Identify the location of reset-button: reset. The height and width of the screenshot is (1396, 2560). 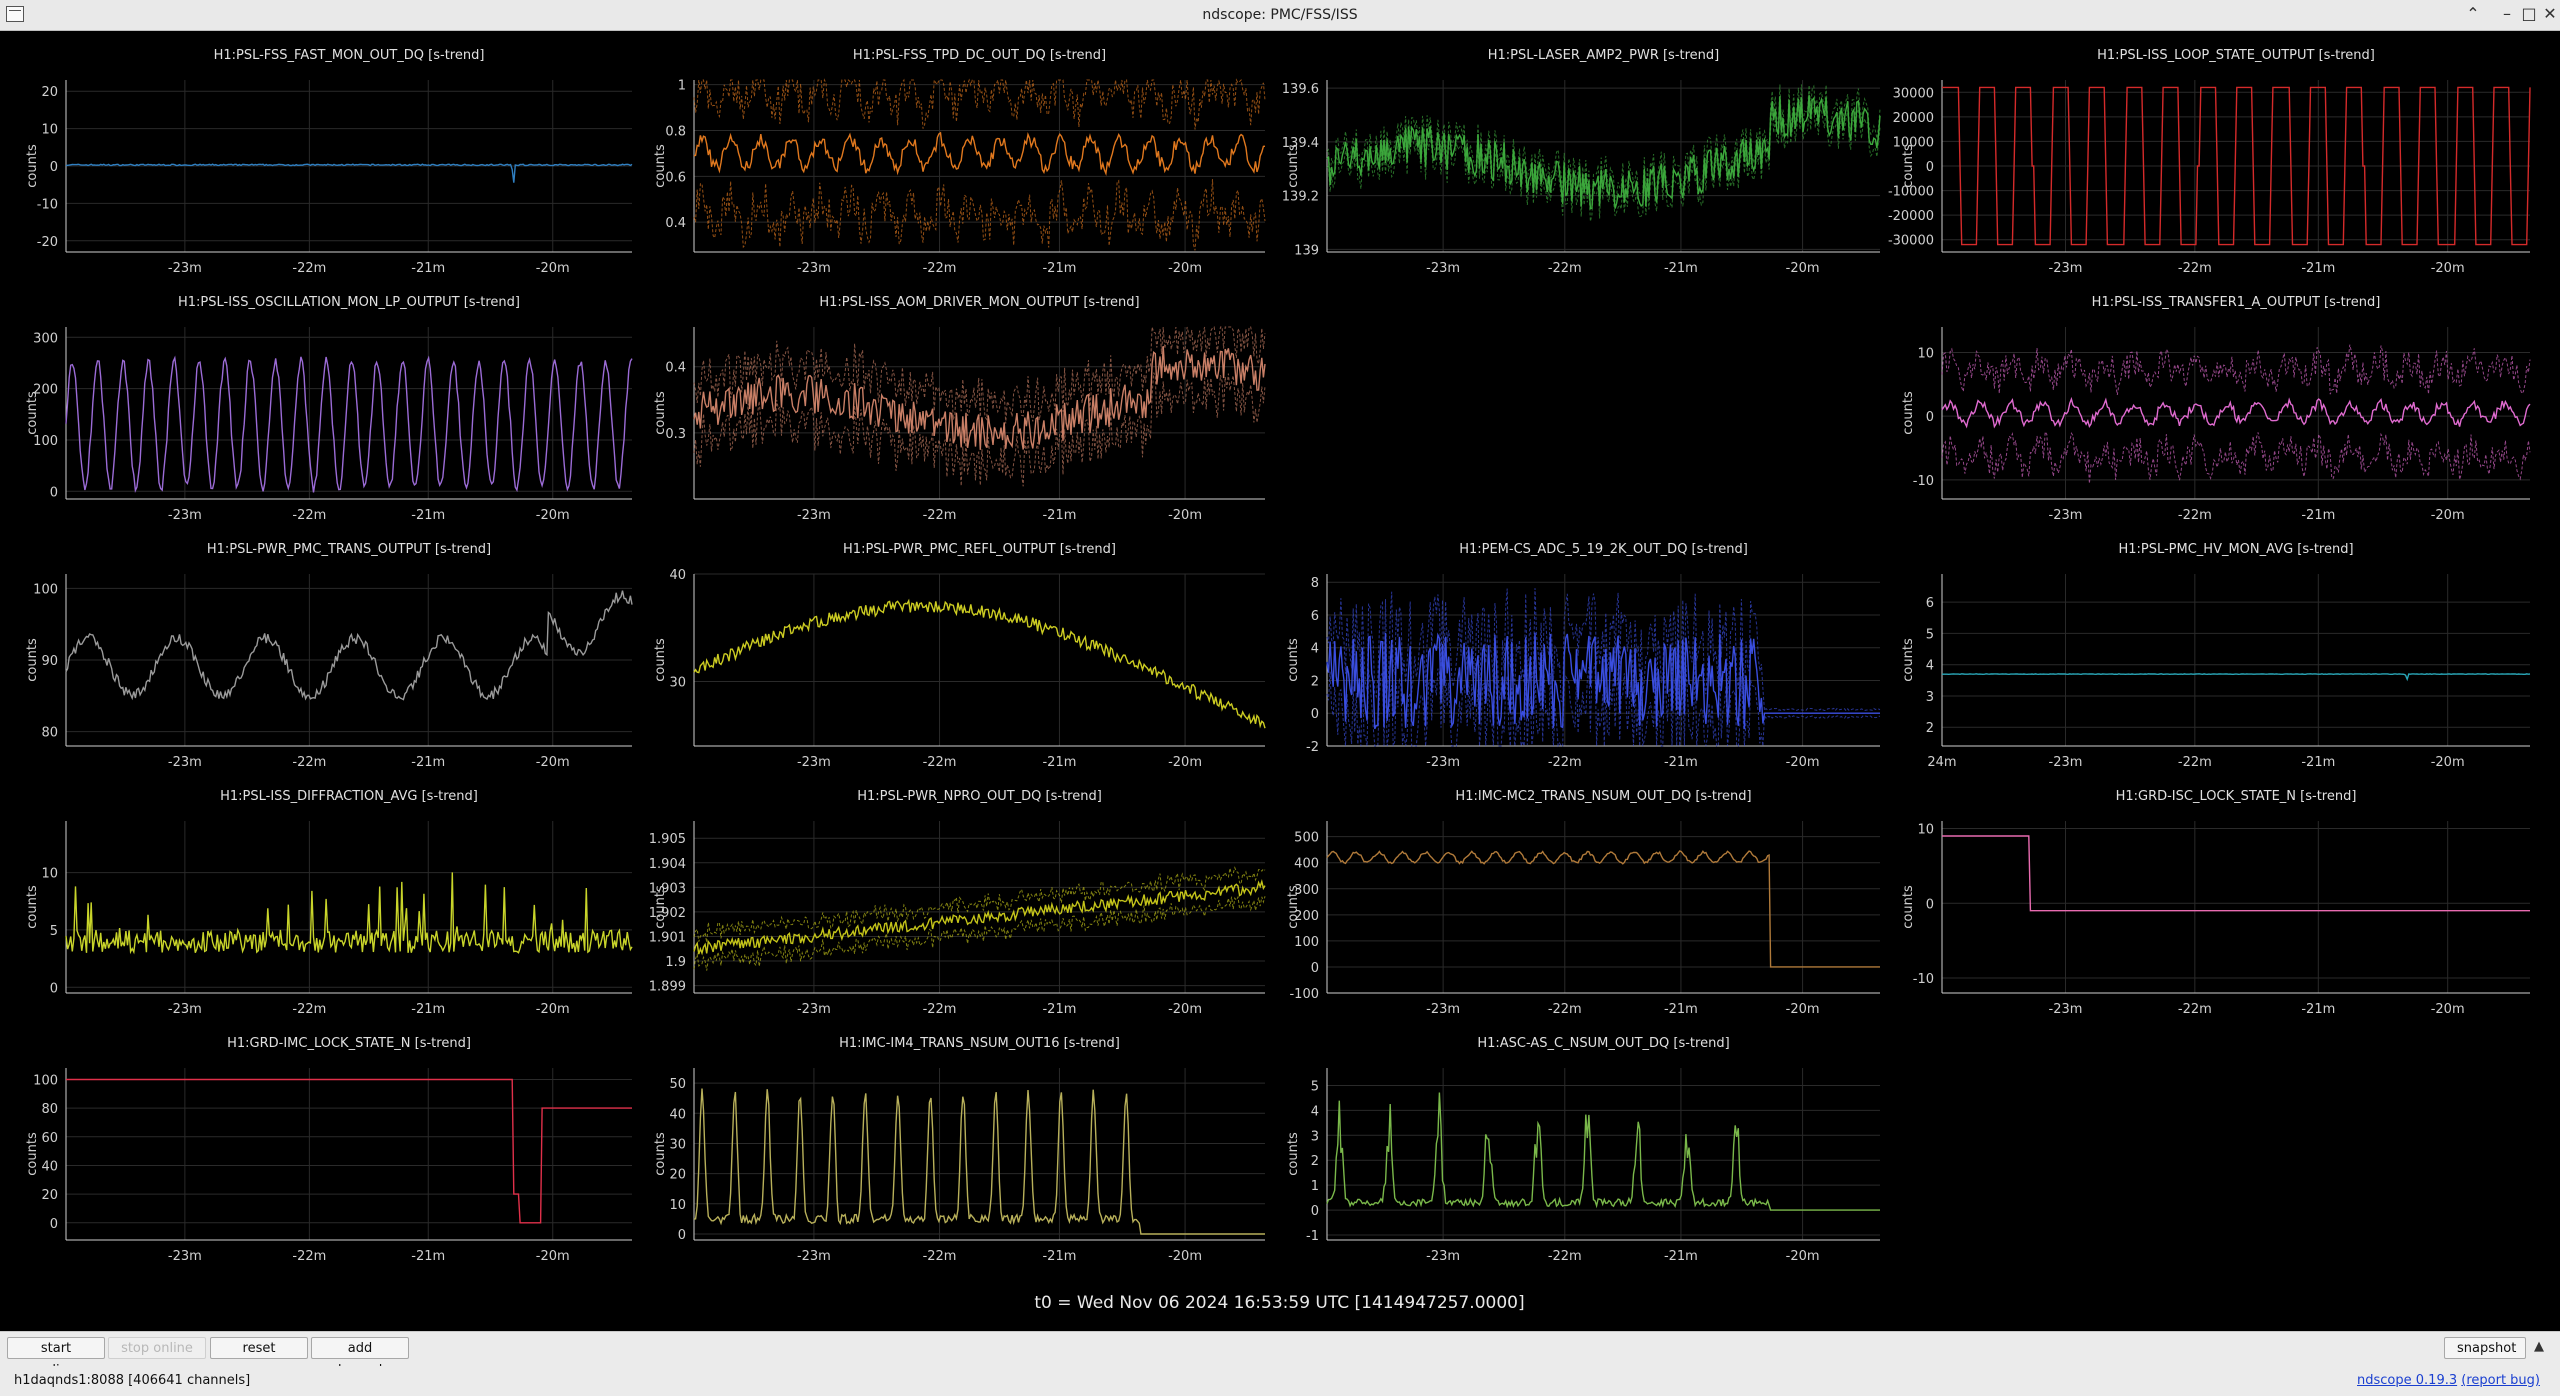
(259, 1348).